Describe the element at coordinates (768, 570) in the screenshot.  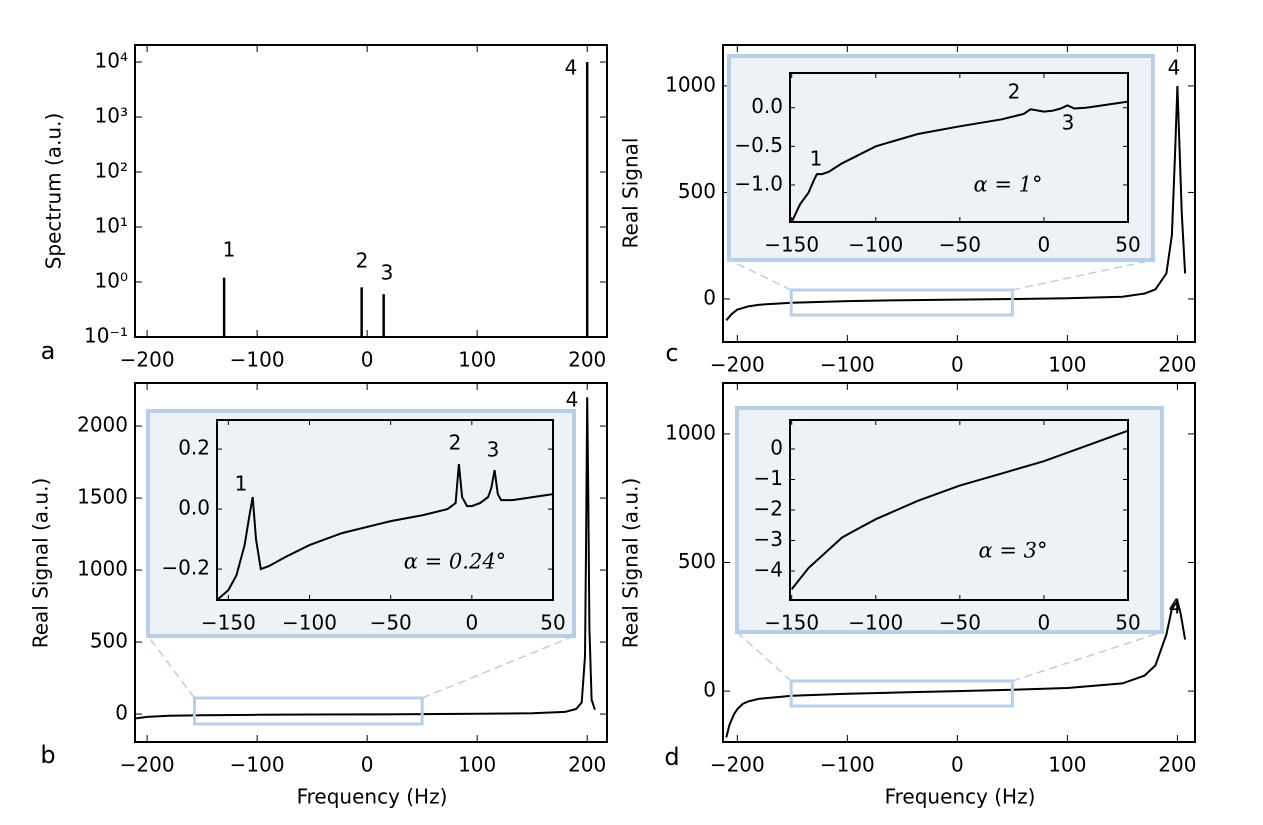
I see `y-tick-label: −4` at that location.